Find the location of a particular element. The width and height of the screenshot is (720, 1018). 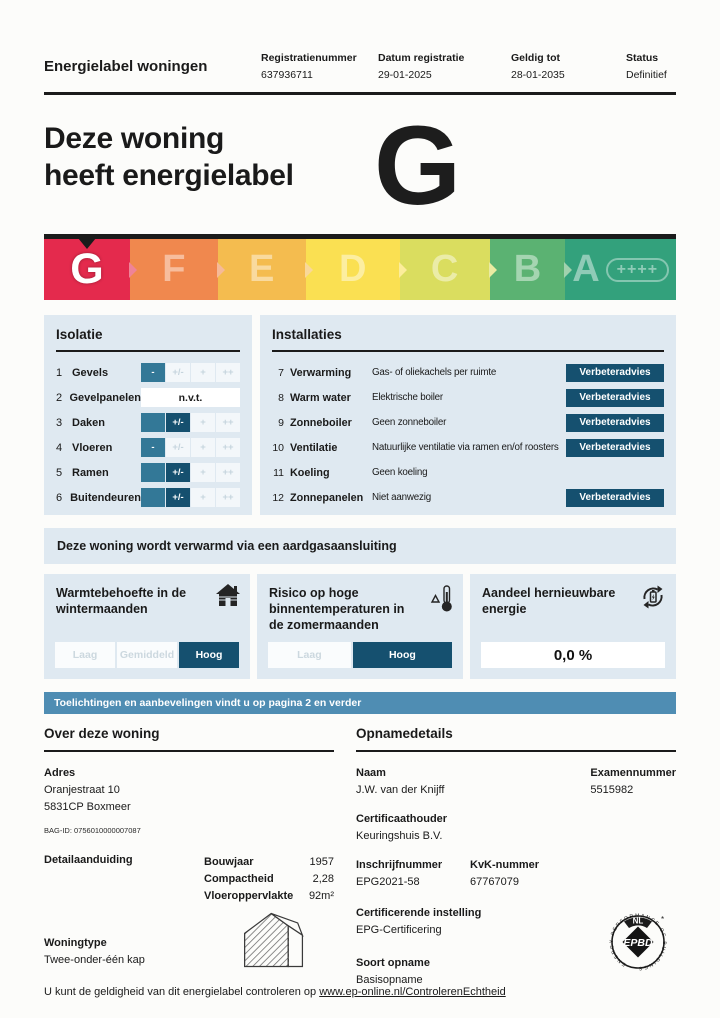

isolatie-row-label: Daken is located at coordinates (89, 422).